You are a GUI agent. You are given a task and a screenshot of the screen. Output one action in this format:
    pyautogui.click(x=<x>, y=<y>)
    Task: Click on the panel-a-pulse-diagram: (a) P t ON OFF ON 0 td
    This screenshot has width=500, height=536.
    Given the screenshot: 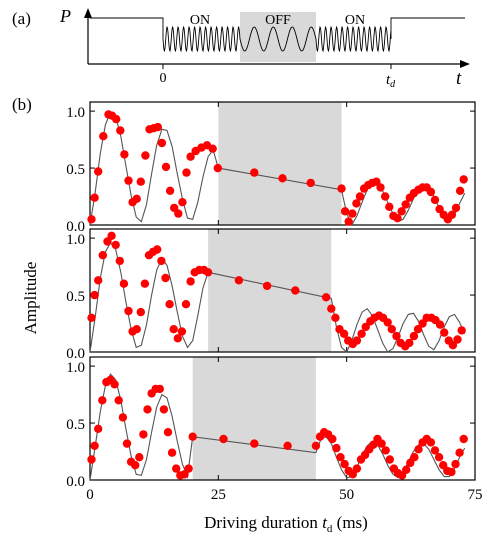 What is the action you would take?
    pyautogui.click(x=241, y=48)
    